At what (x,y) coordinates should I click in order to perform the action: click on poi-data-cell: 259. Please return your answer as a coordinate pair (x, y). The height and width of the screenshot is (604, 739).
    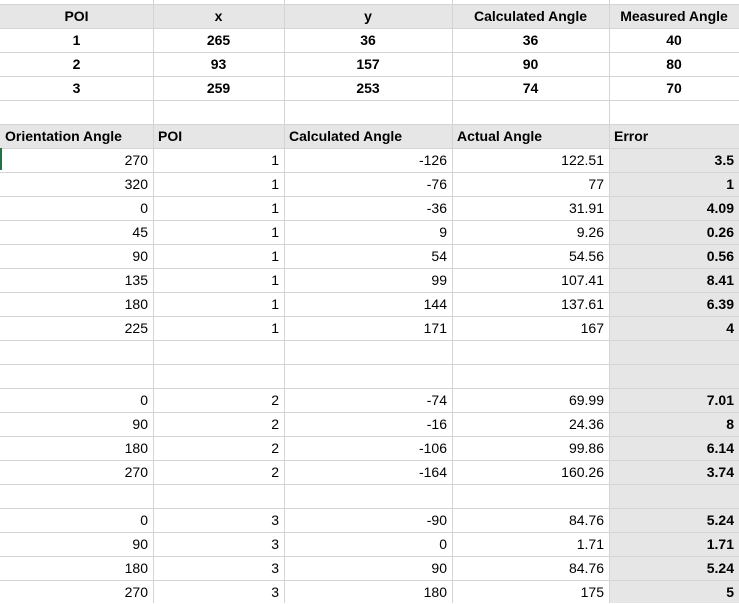
    Looking at the image, I should click on (218, 88).